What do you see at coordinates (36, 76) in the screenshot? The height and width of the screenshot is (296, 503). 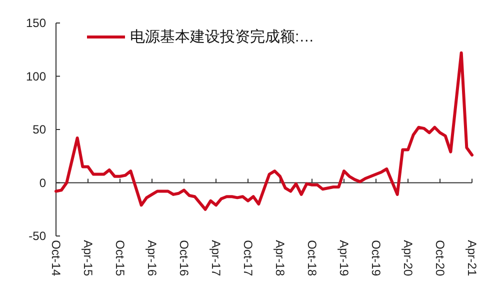 I see `y-tick-label: 100` at bounding box center [36, 76].